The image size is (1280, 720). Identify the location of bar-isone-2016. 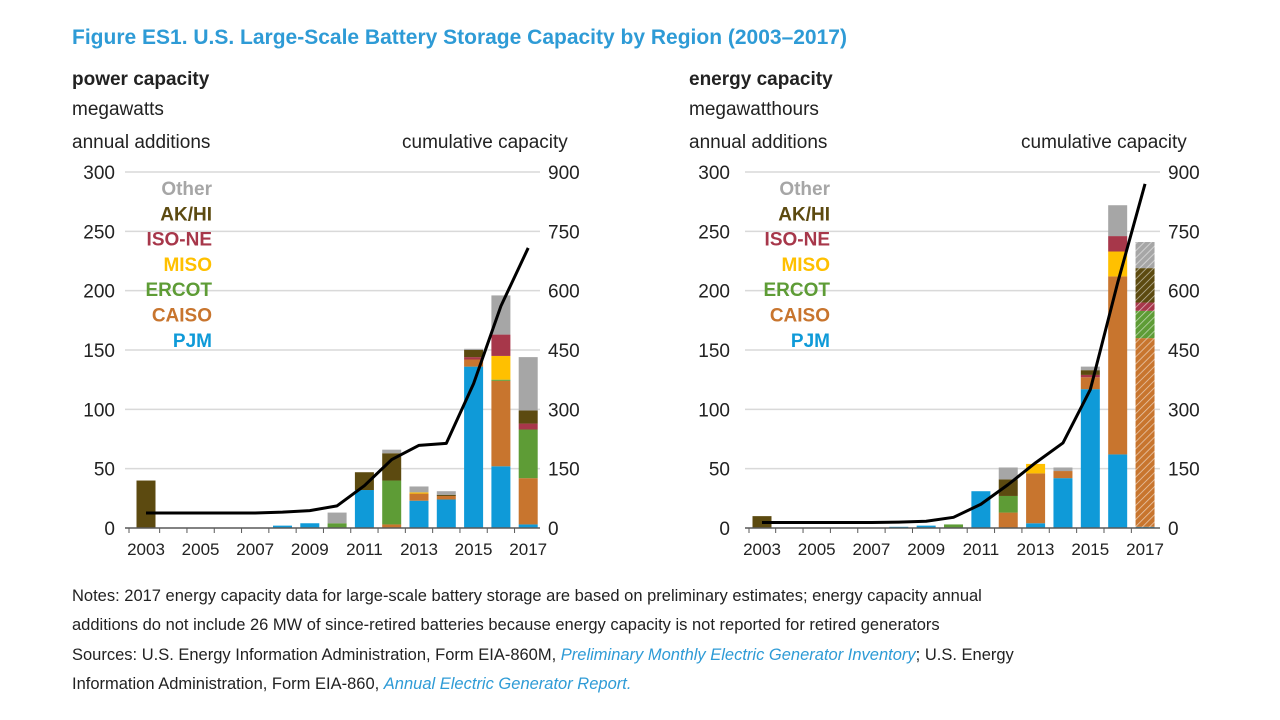
(1118, 244).